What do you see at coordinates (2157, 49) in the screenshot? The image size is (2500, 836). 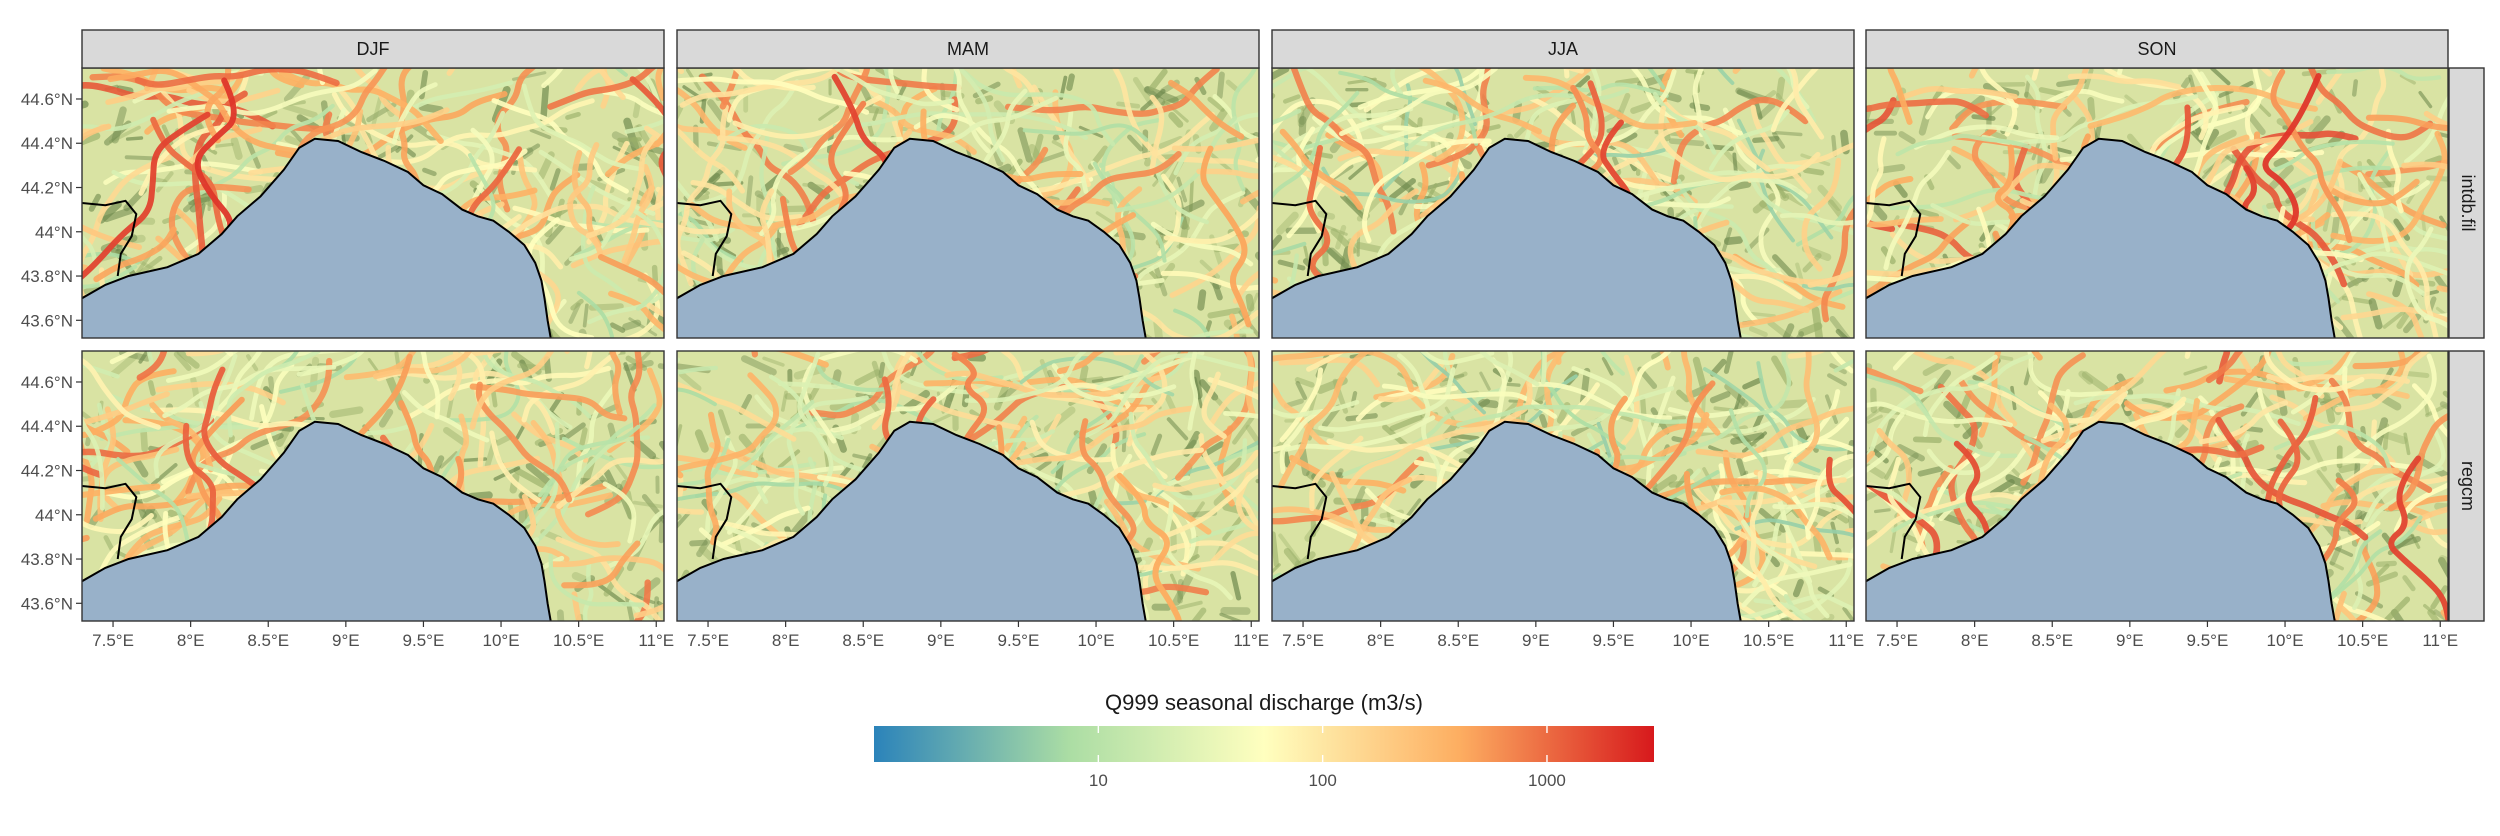 I see `column-strip` at bounding box center [2157, 49].